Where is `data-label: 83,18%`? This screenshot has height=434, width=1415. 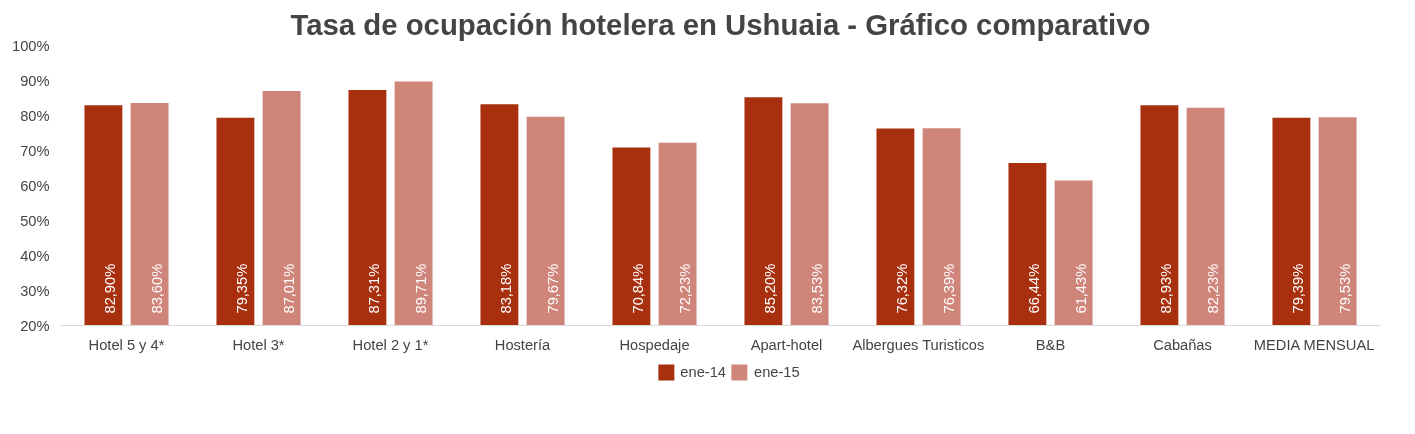
data-label: 83,18% is located at coordinates (506, 288).